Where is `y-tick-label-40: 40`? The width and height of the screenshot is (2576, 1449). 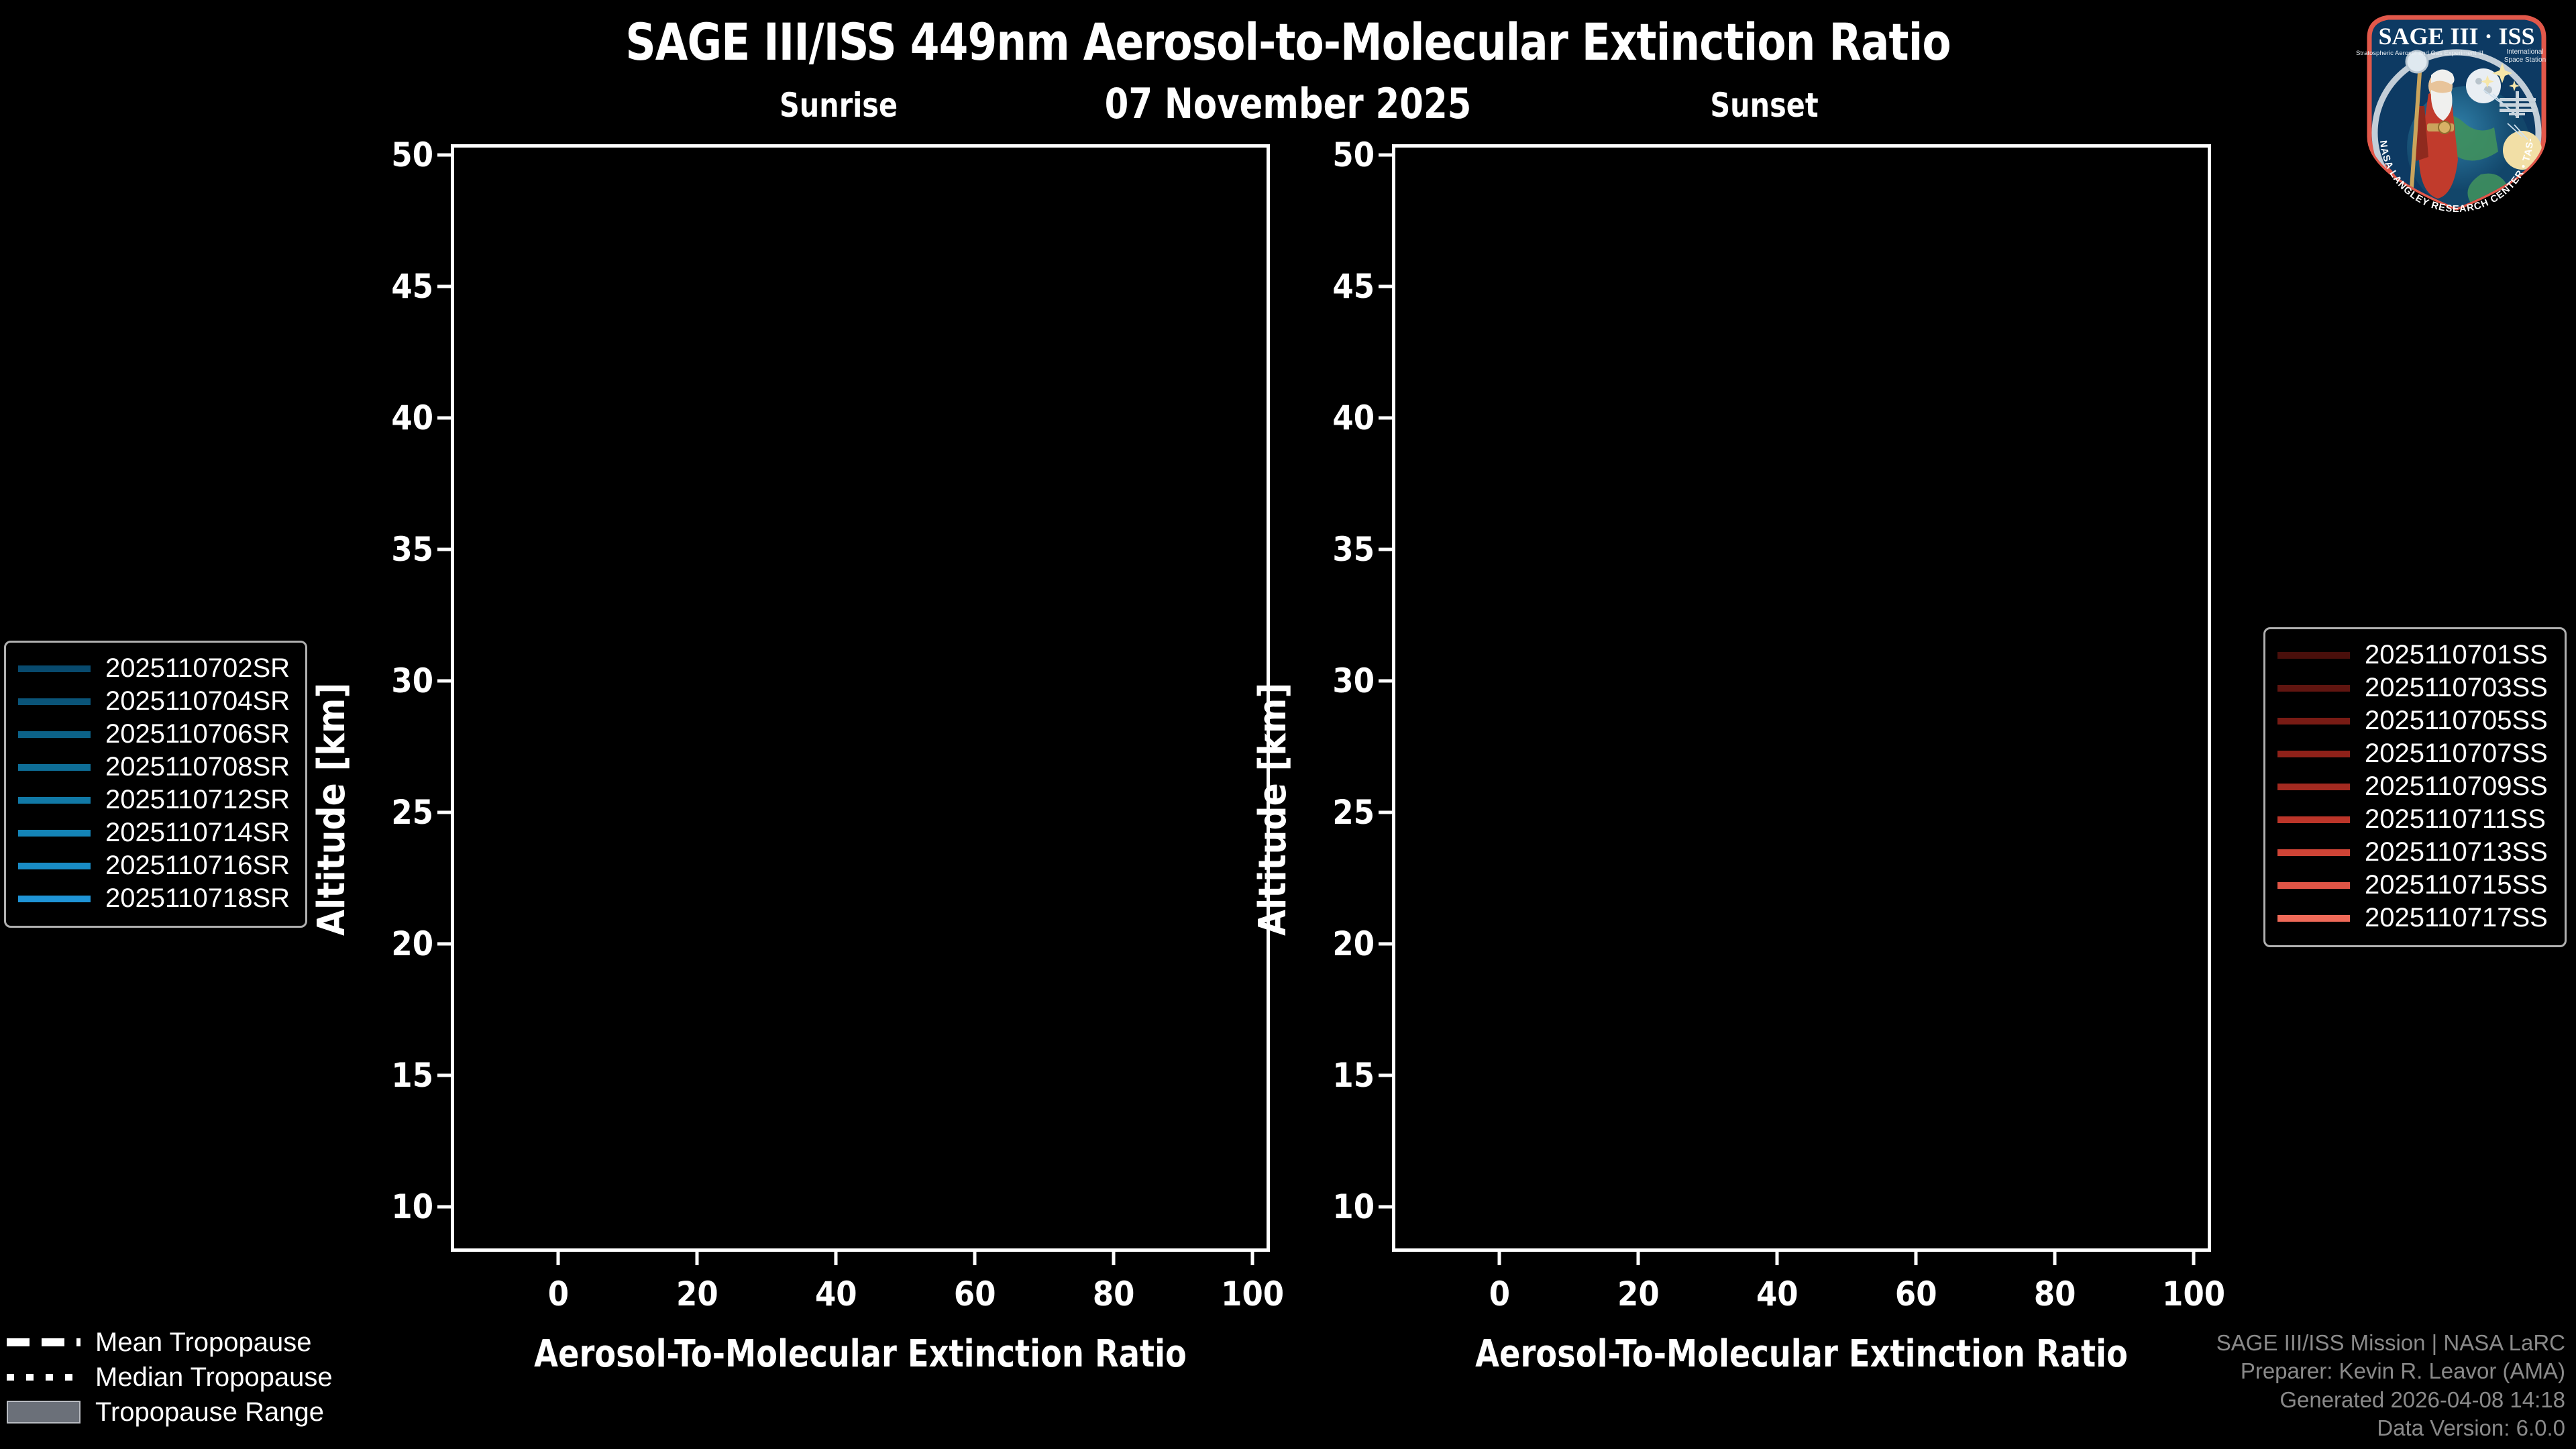
y-tick-label-40: 40 is located at coordinates (1353, 417).